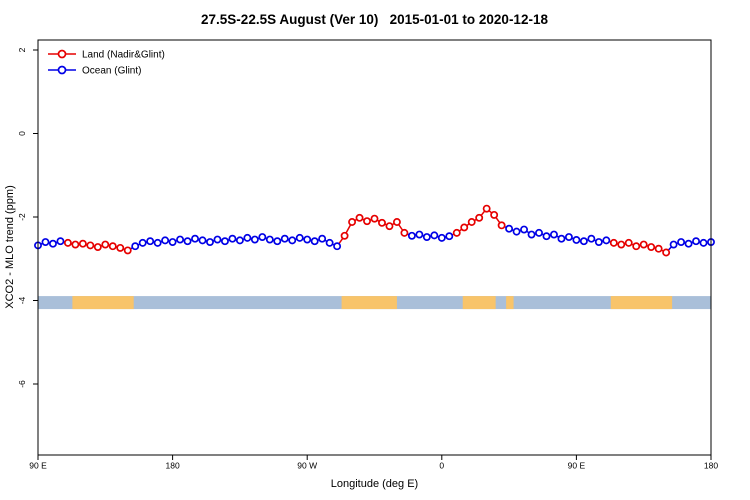 The image size is (750, 500). I want to click on y-tick-label: -4, so click(22, 300).